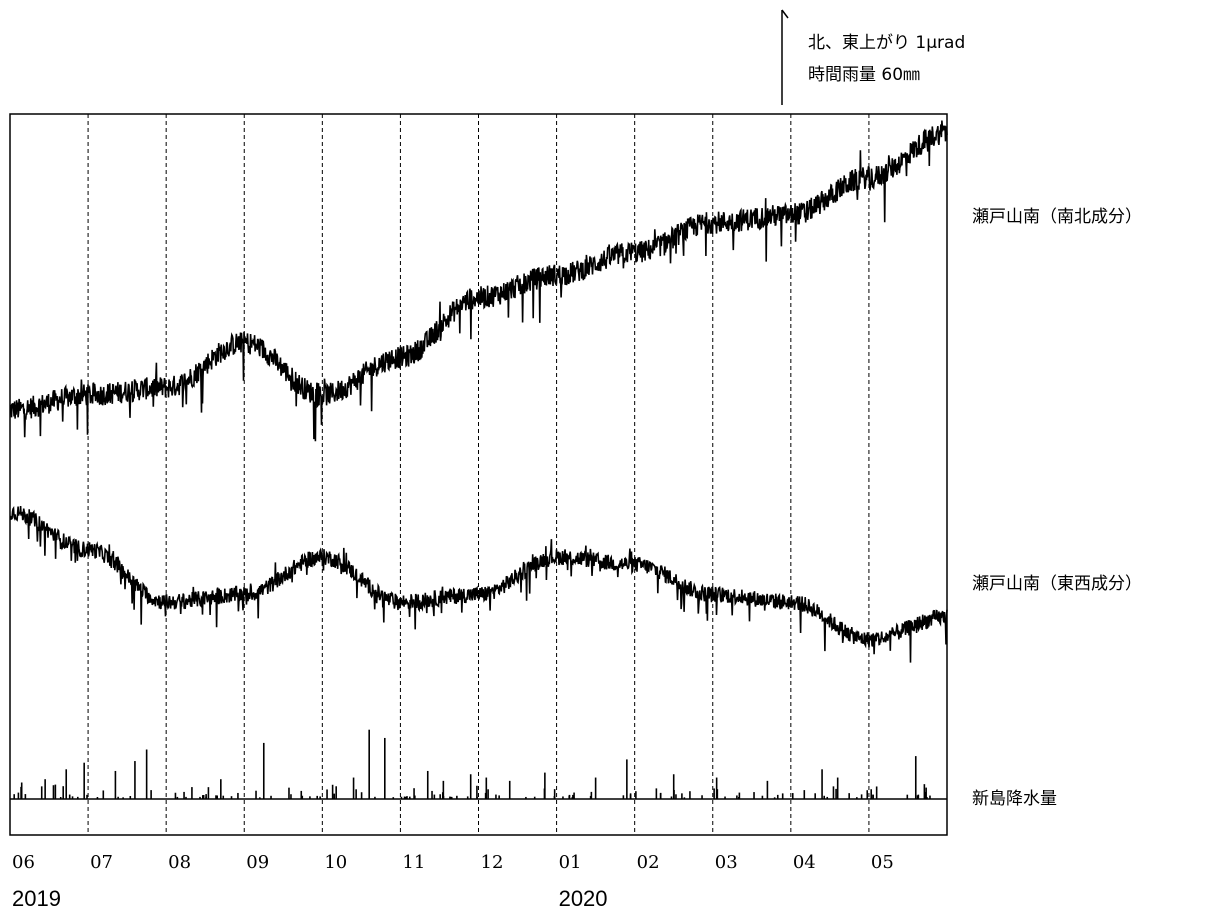 This screenshot has width=1227, height=915. Describe the element at coordinates (492, 862) in the screenshot. I see `month-label-12: 12` at that location.